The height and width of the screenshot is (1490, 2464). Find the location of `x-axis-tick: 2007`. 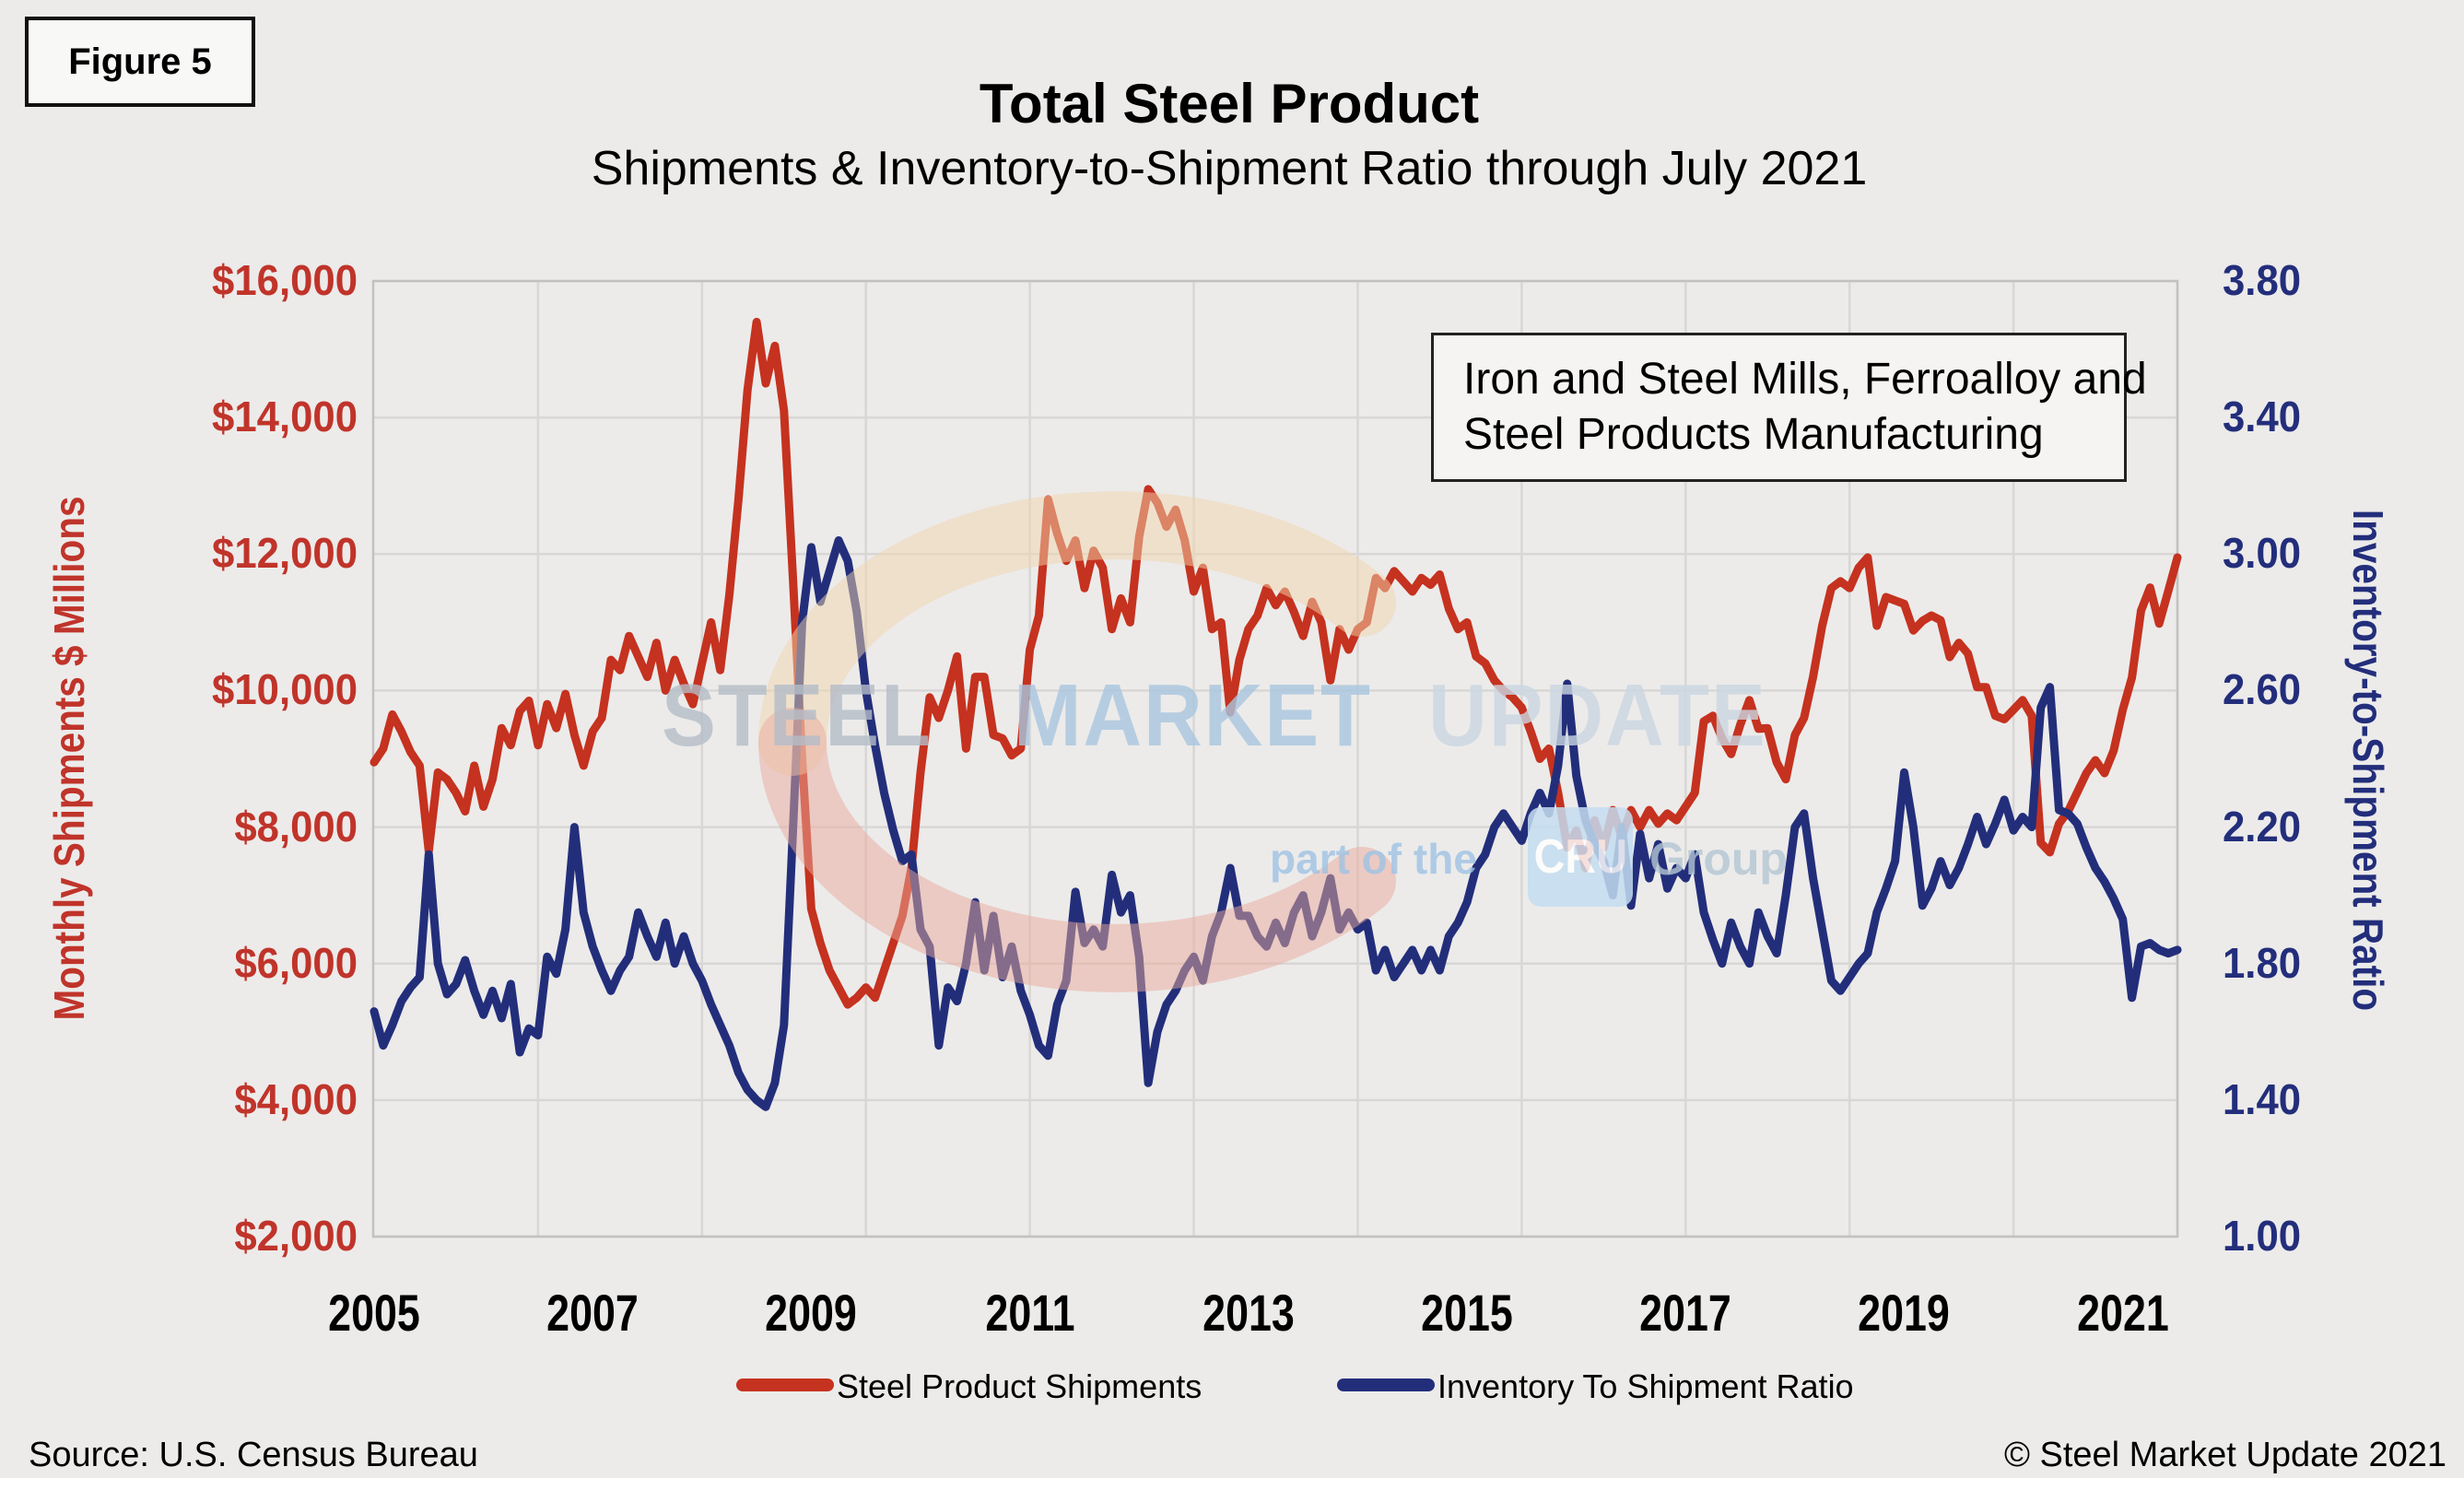

x-axis-tick: 2007 is located at coordinates (592, 1313).